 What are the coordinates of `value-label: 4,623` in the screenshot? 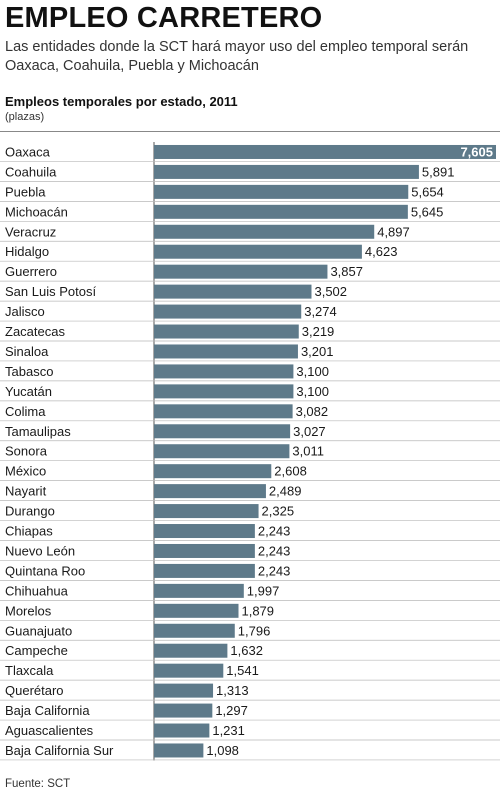 It's located at (381, 251).